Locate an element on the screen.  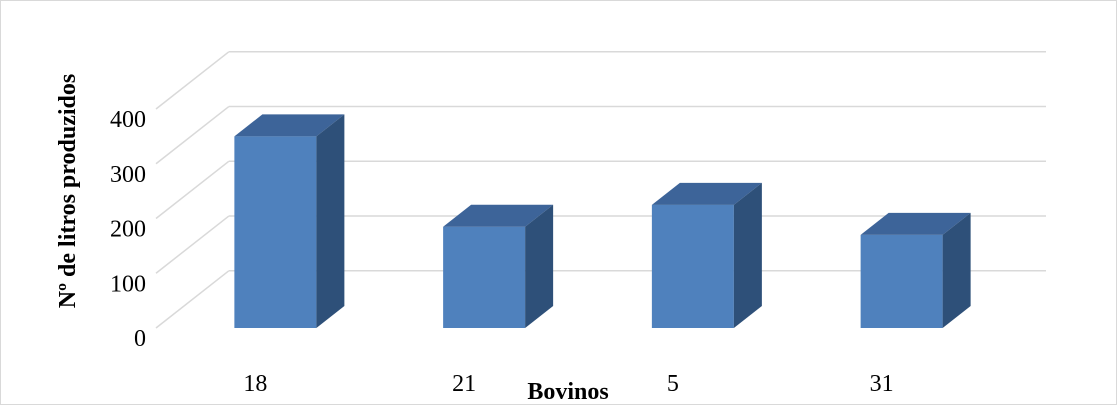
y-tick-label: 300 is located at coordinates (128, 175).